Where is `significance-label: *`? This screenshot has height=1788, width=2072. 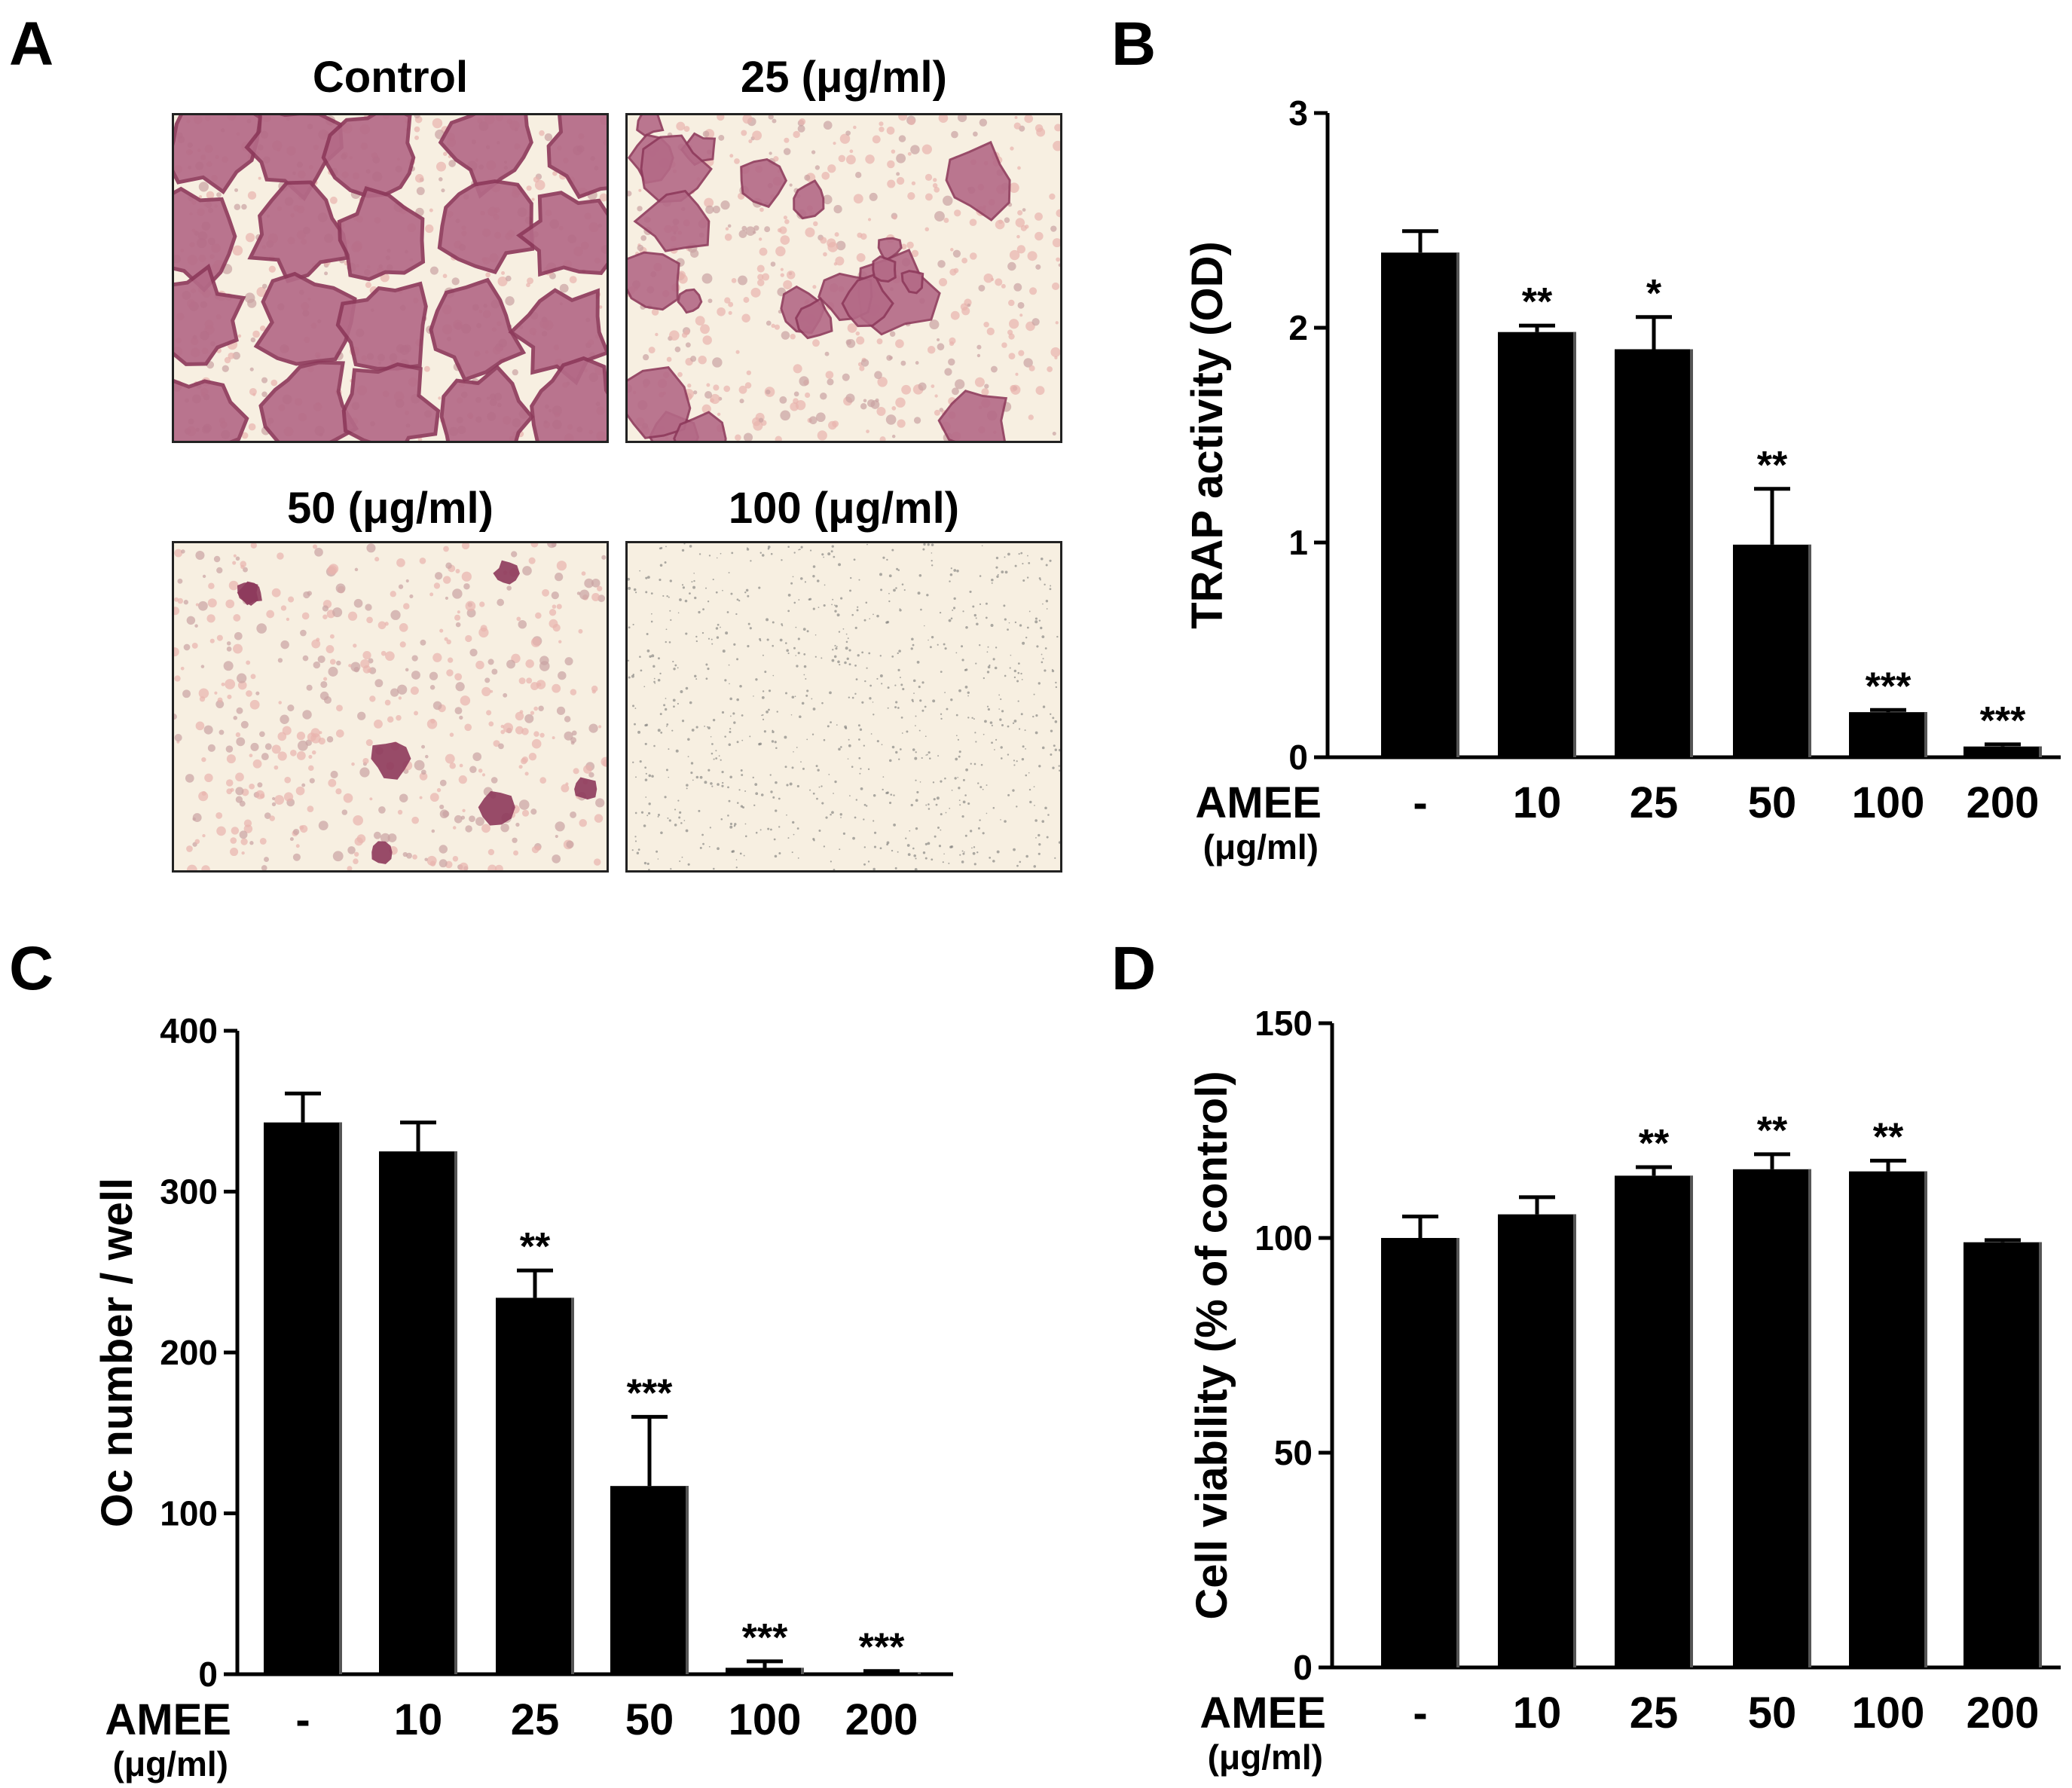 significance-label: * is located at coordinates (1654, 294).